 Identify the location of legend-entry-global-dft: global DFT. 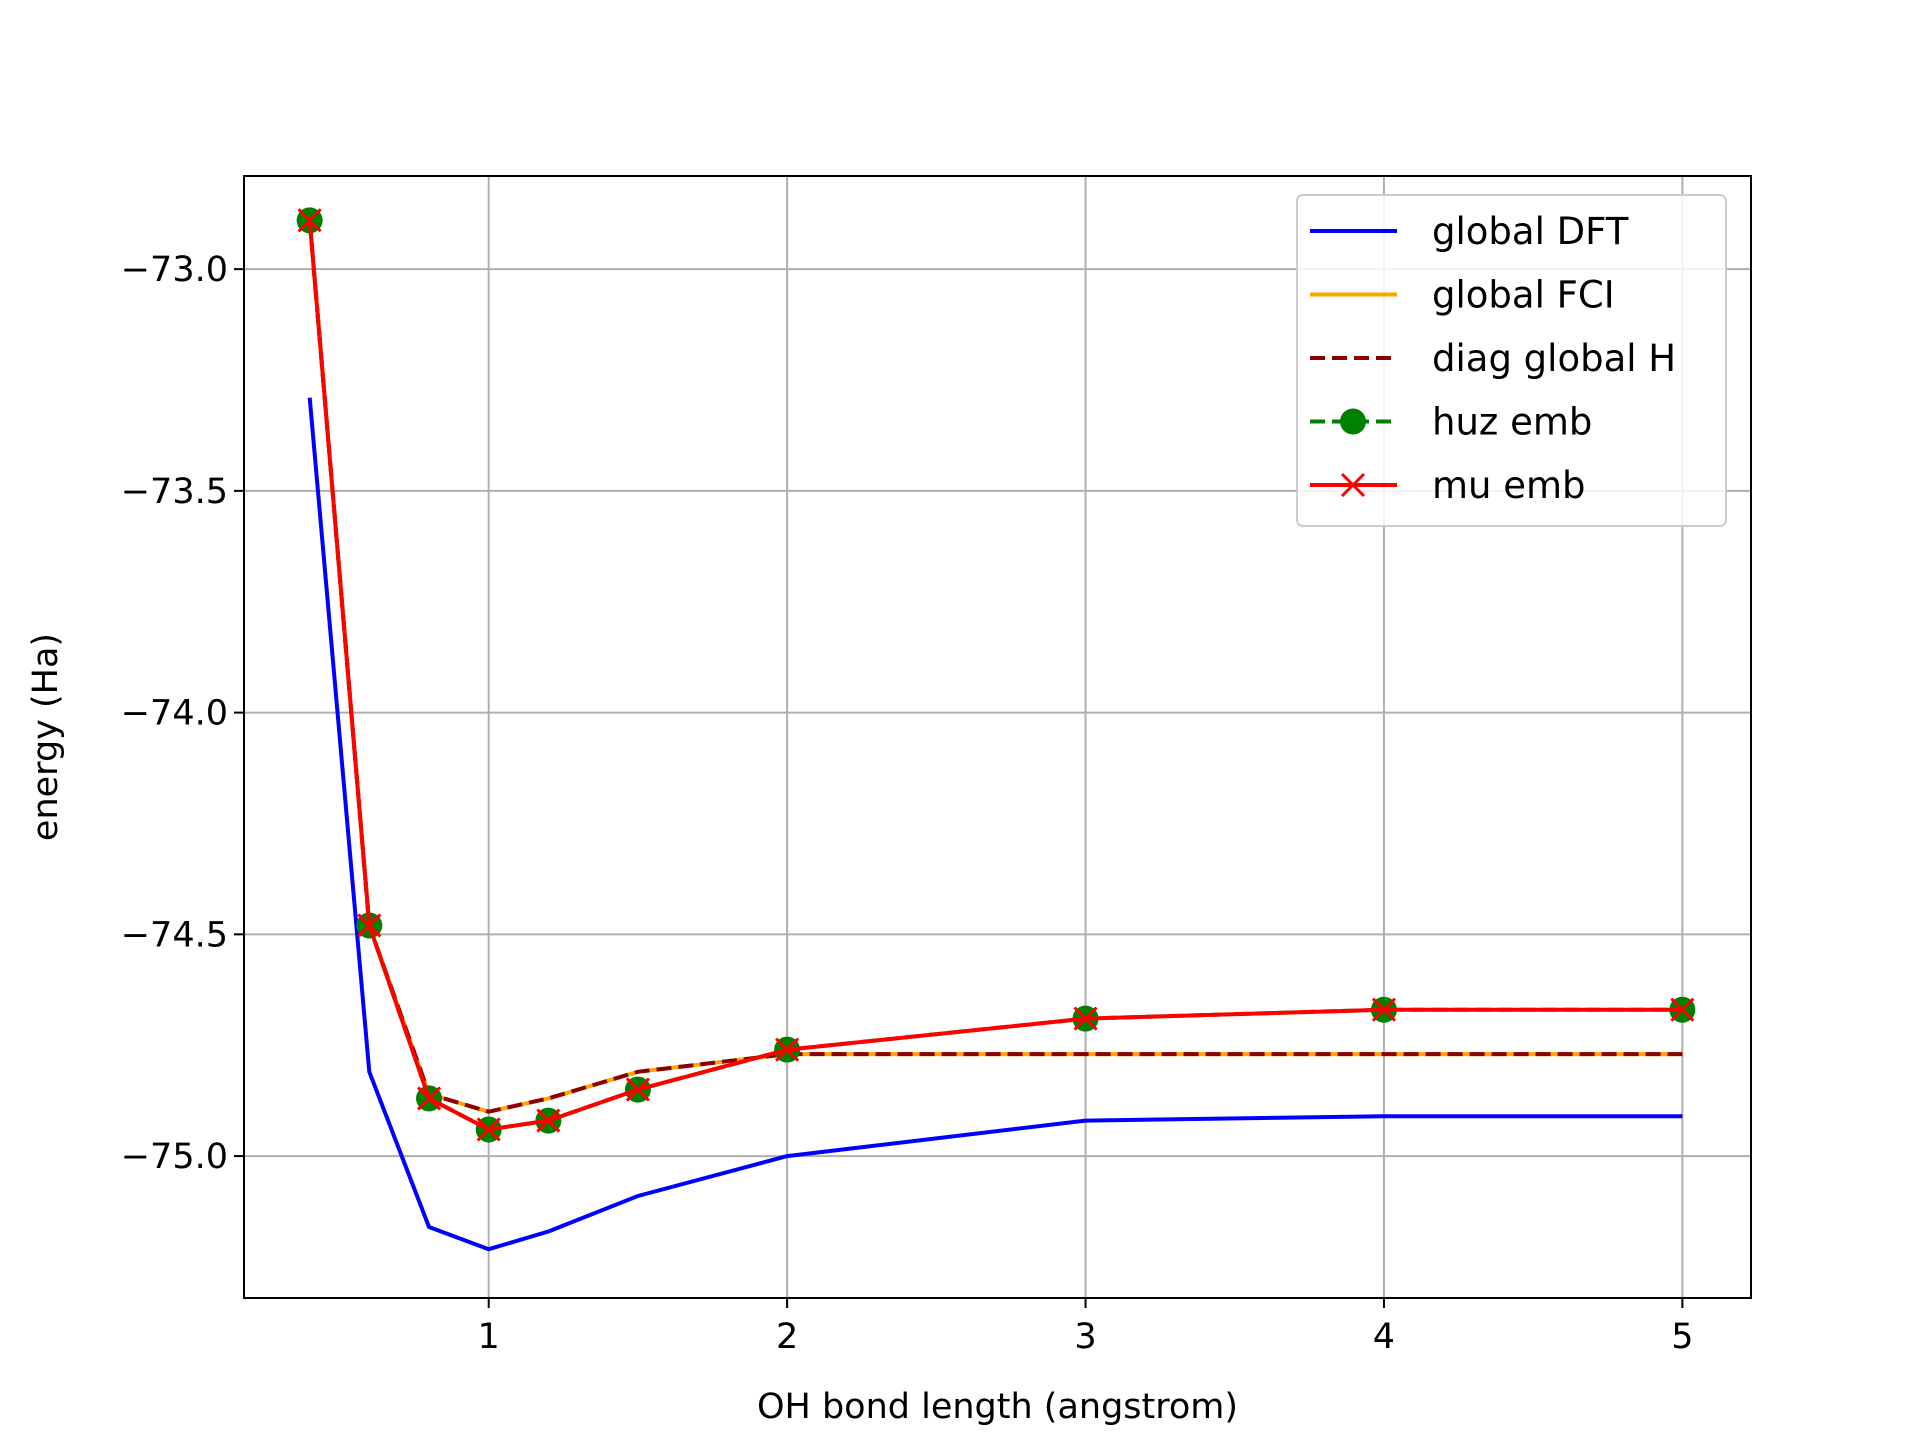
(1469, 231).